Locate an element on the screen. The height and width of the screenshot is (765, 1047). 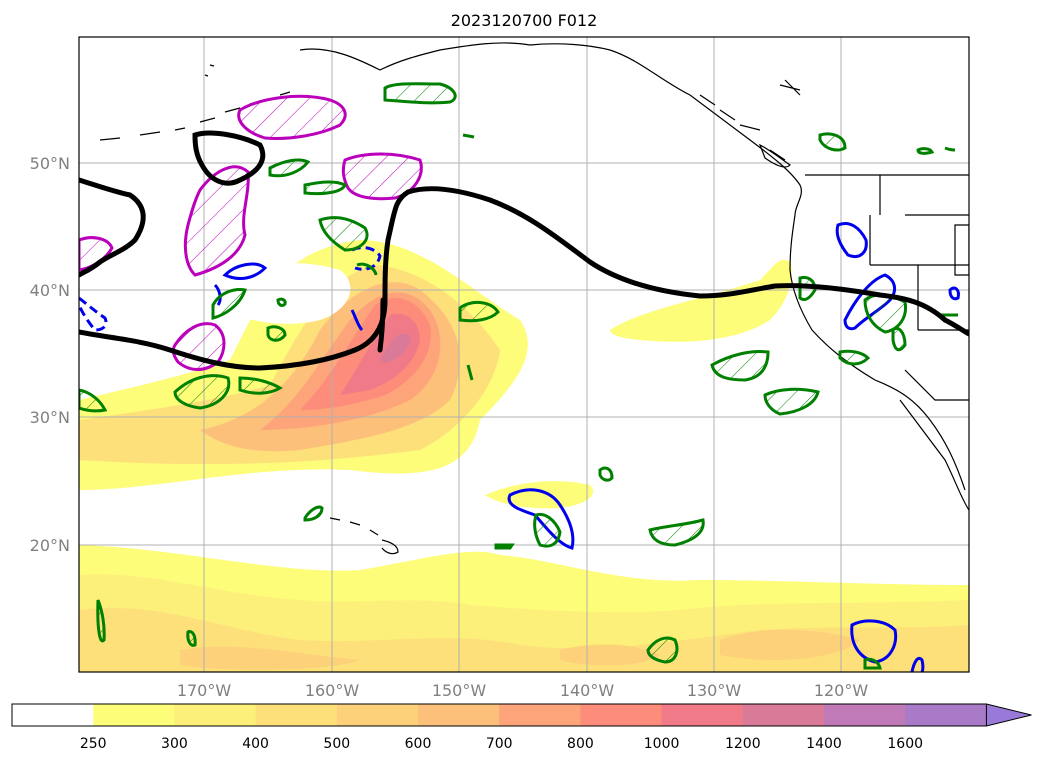
lat-label-40n: 40°N is located at coordinates (50, 290).